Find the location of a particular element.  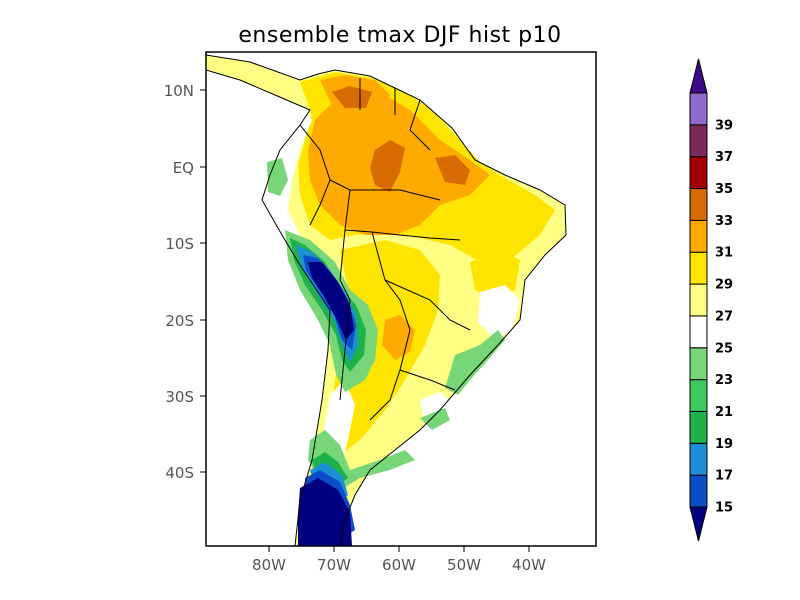

colorbar-triangle-high is located at coordinates (698, 76).